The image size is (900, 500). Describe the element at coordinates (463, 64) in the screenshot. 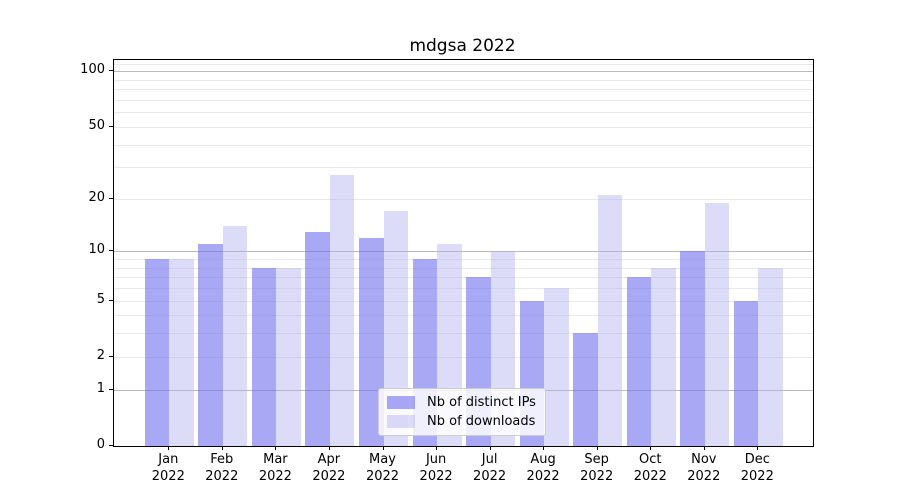

I see `gridline-minor-y110` at that location.